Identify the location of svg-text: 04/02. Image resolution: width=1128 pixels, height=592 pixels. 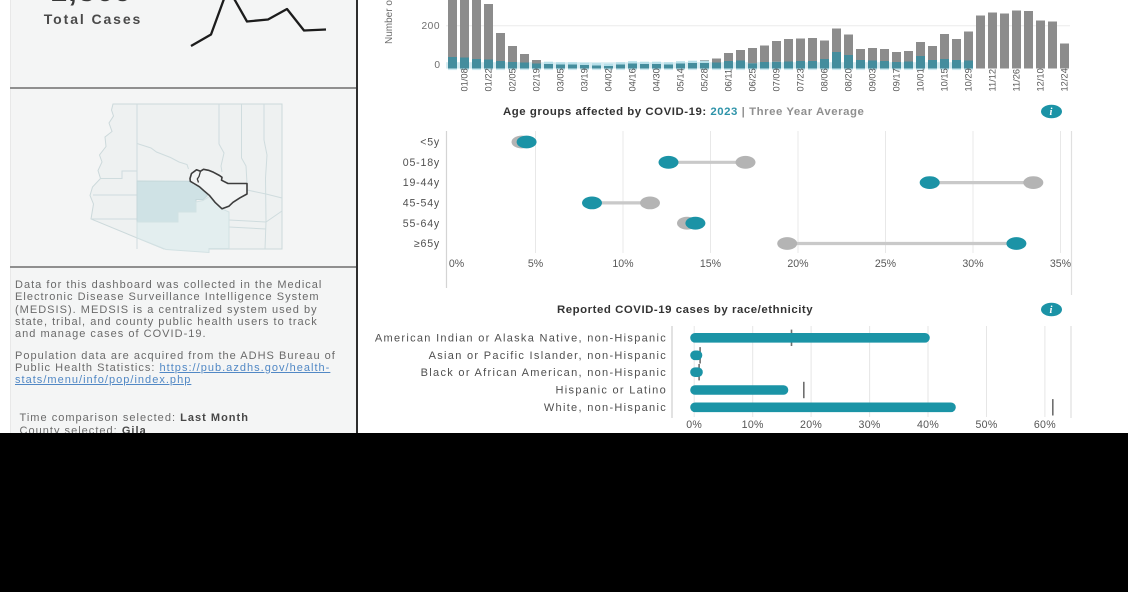
(609, 79).